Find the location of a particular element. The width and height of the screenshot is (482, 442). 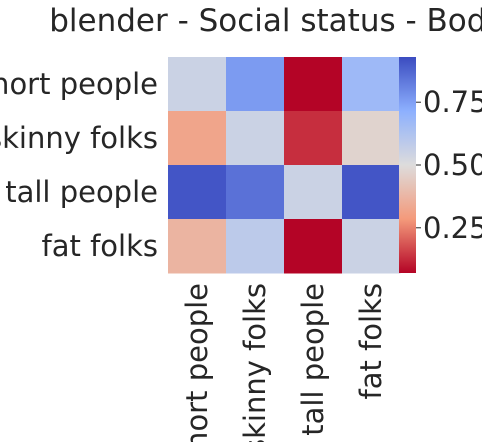

row-tick-label: short people is located at coordinates (79, 84).